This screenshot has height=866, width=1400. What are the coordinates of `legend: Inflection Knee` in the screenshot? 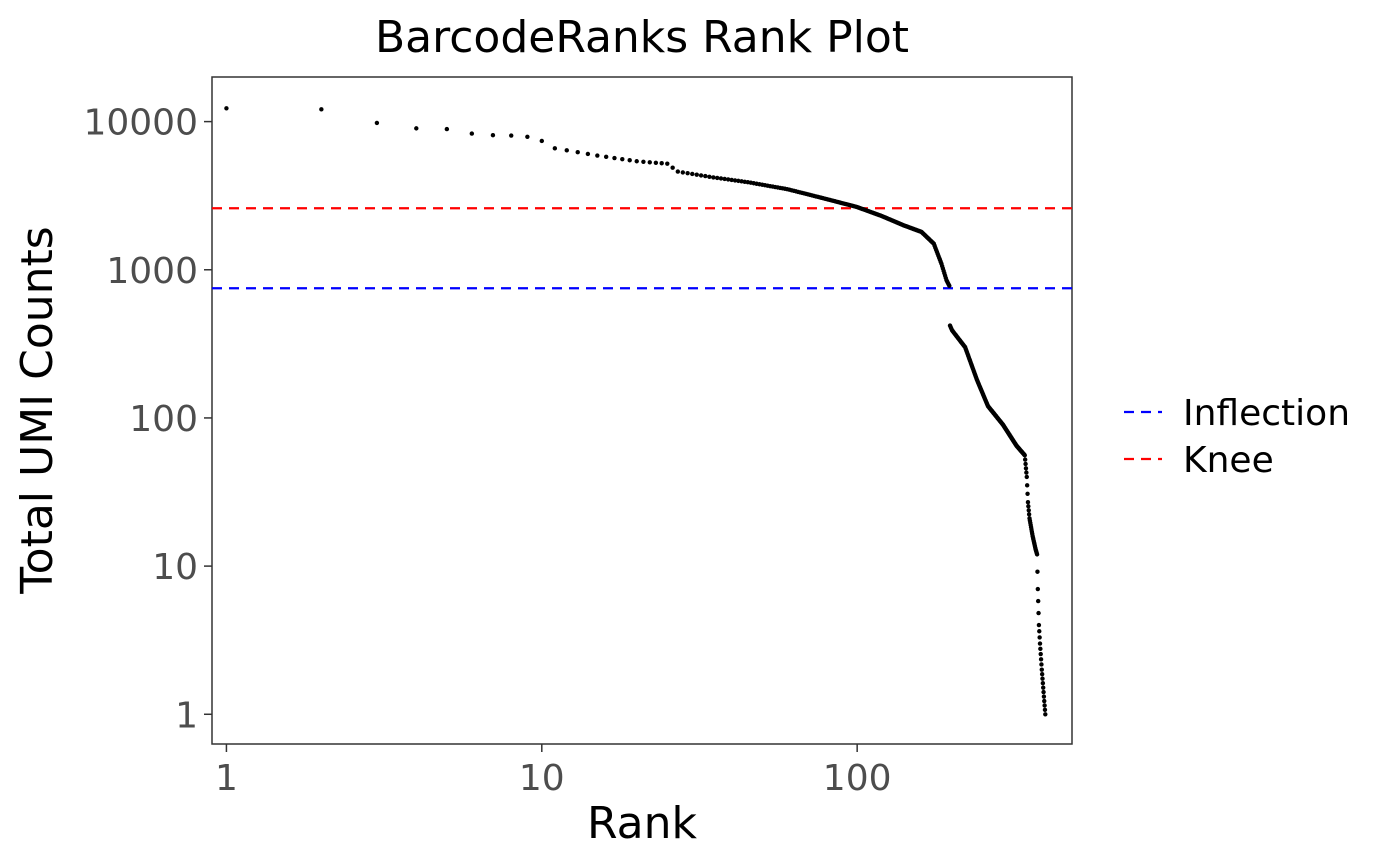 It's located at (1237, 437).